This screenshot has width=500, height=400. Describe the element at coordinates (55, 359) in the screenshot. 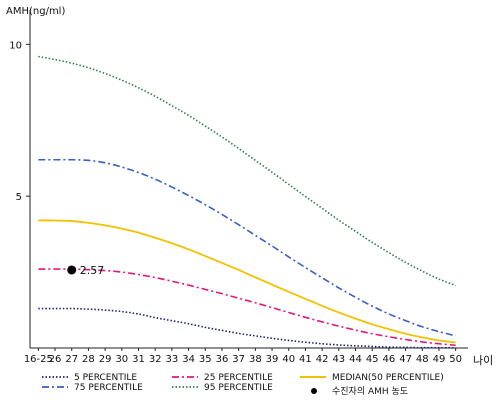

I see `x-tick-label: 26` at that location.